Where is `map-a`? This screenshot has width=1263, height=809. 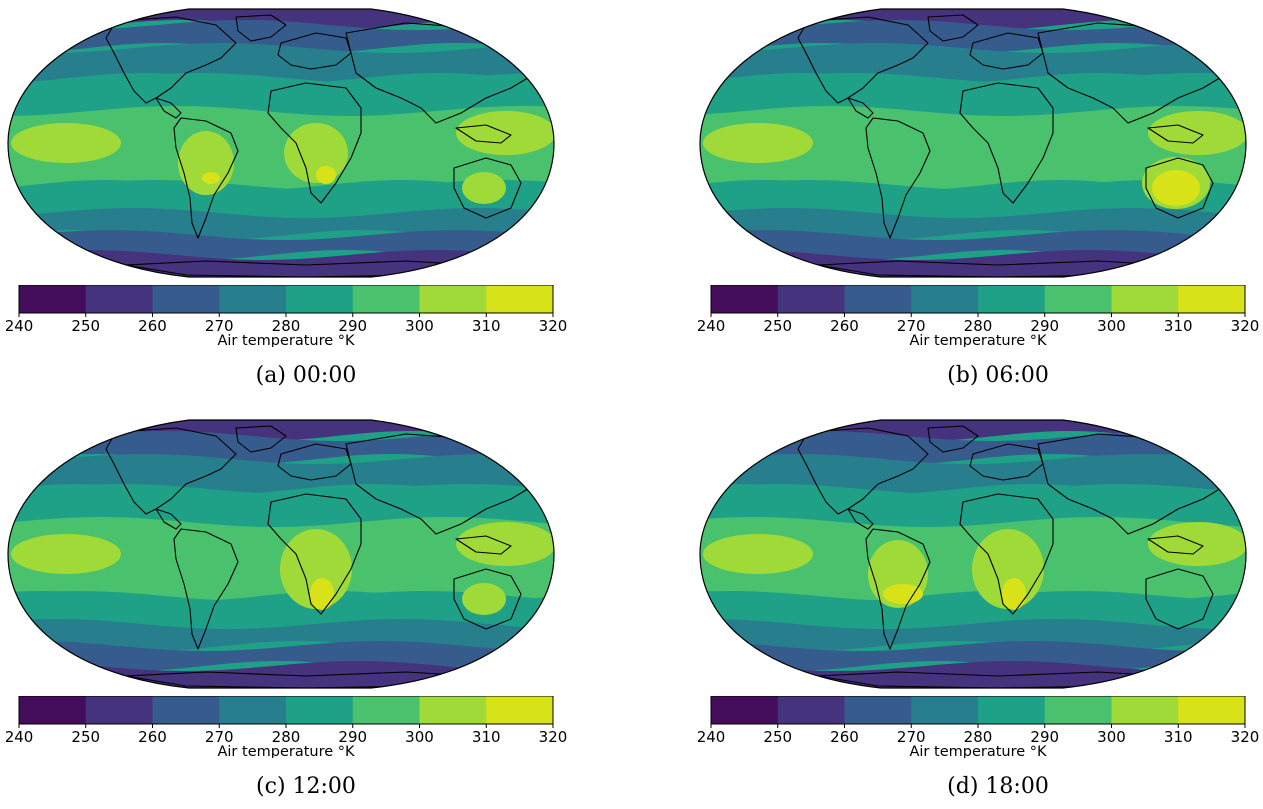 map-a is located at coordinates (281, 143).